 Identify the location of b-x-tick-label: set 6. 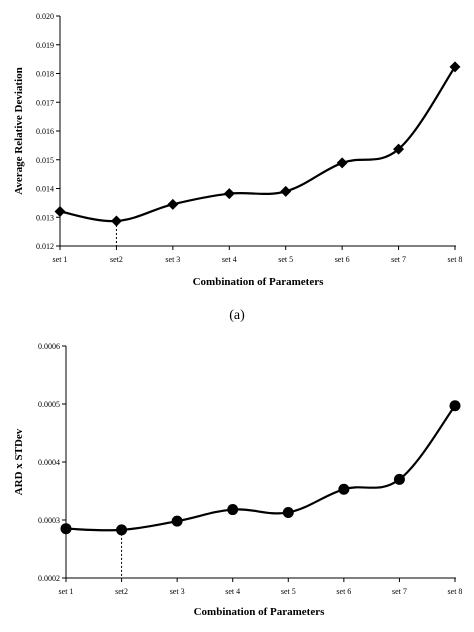
(343, 591).